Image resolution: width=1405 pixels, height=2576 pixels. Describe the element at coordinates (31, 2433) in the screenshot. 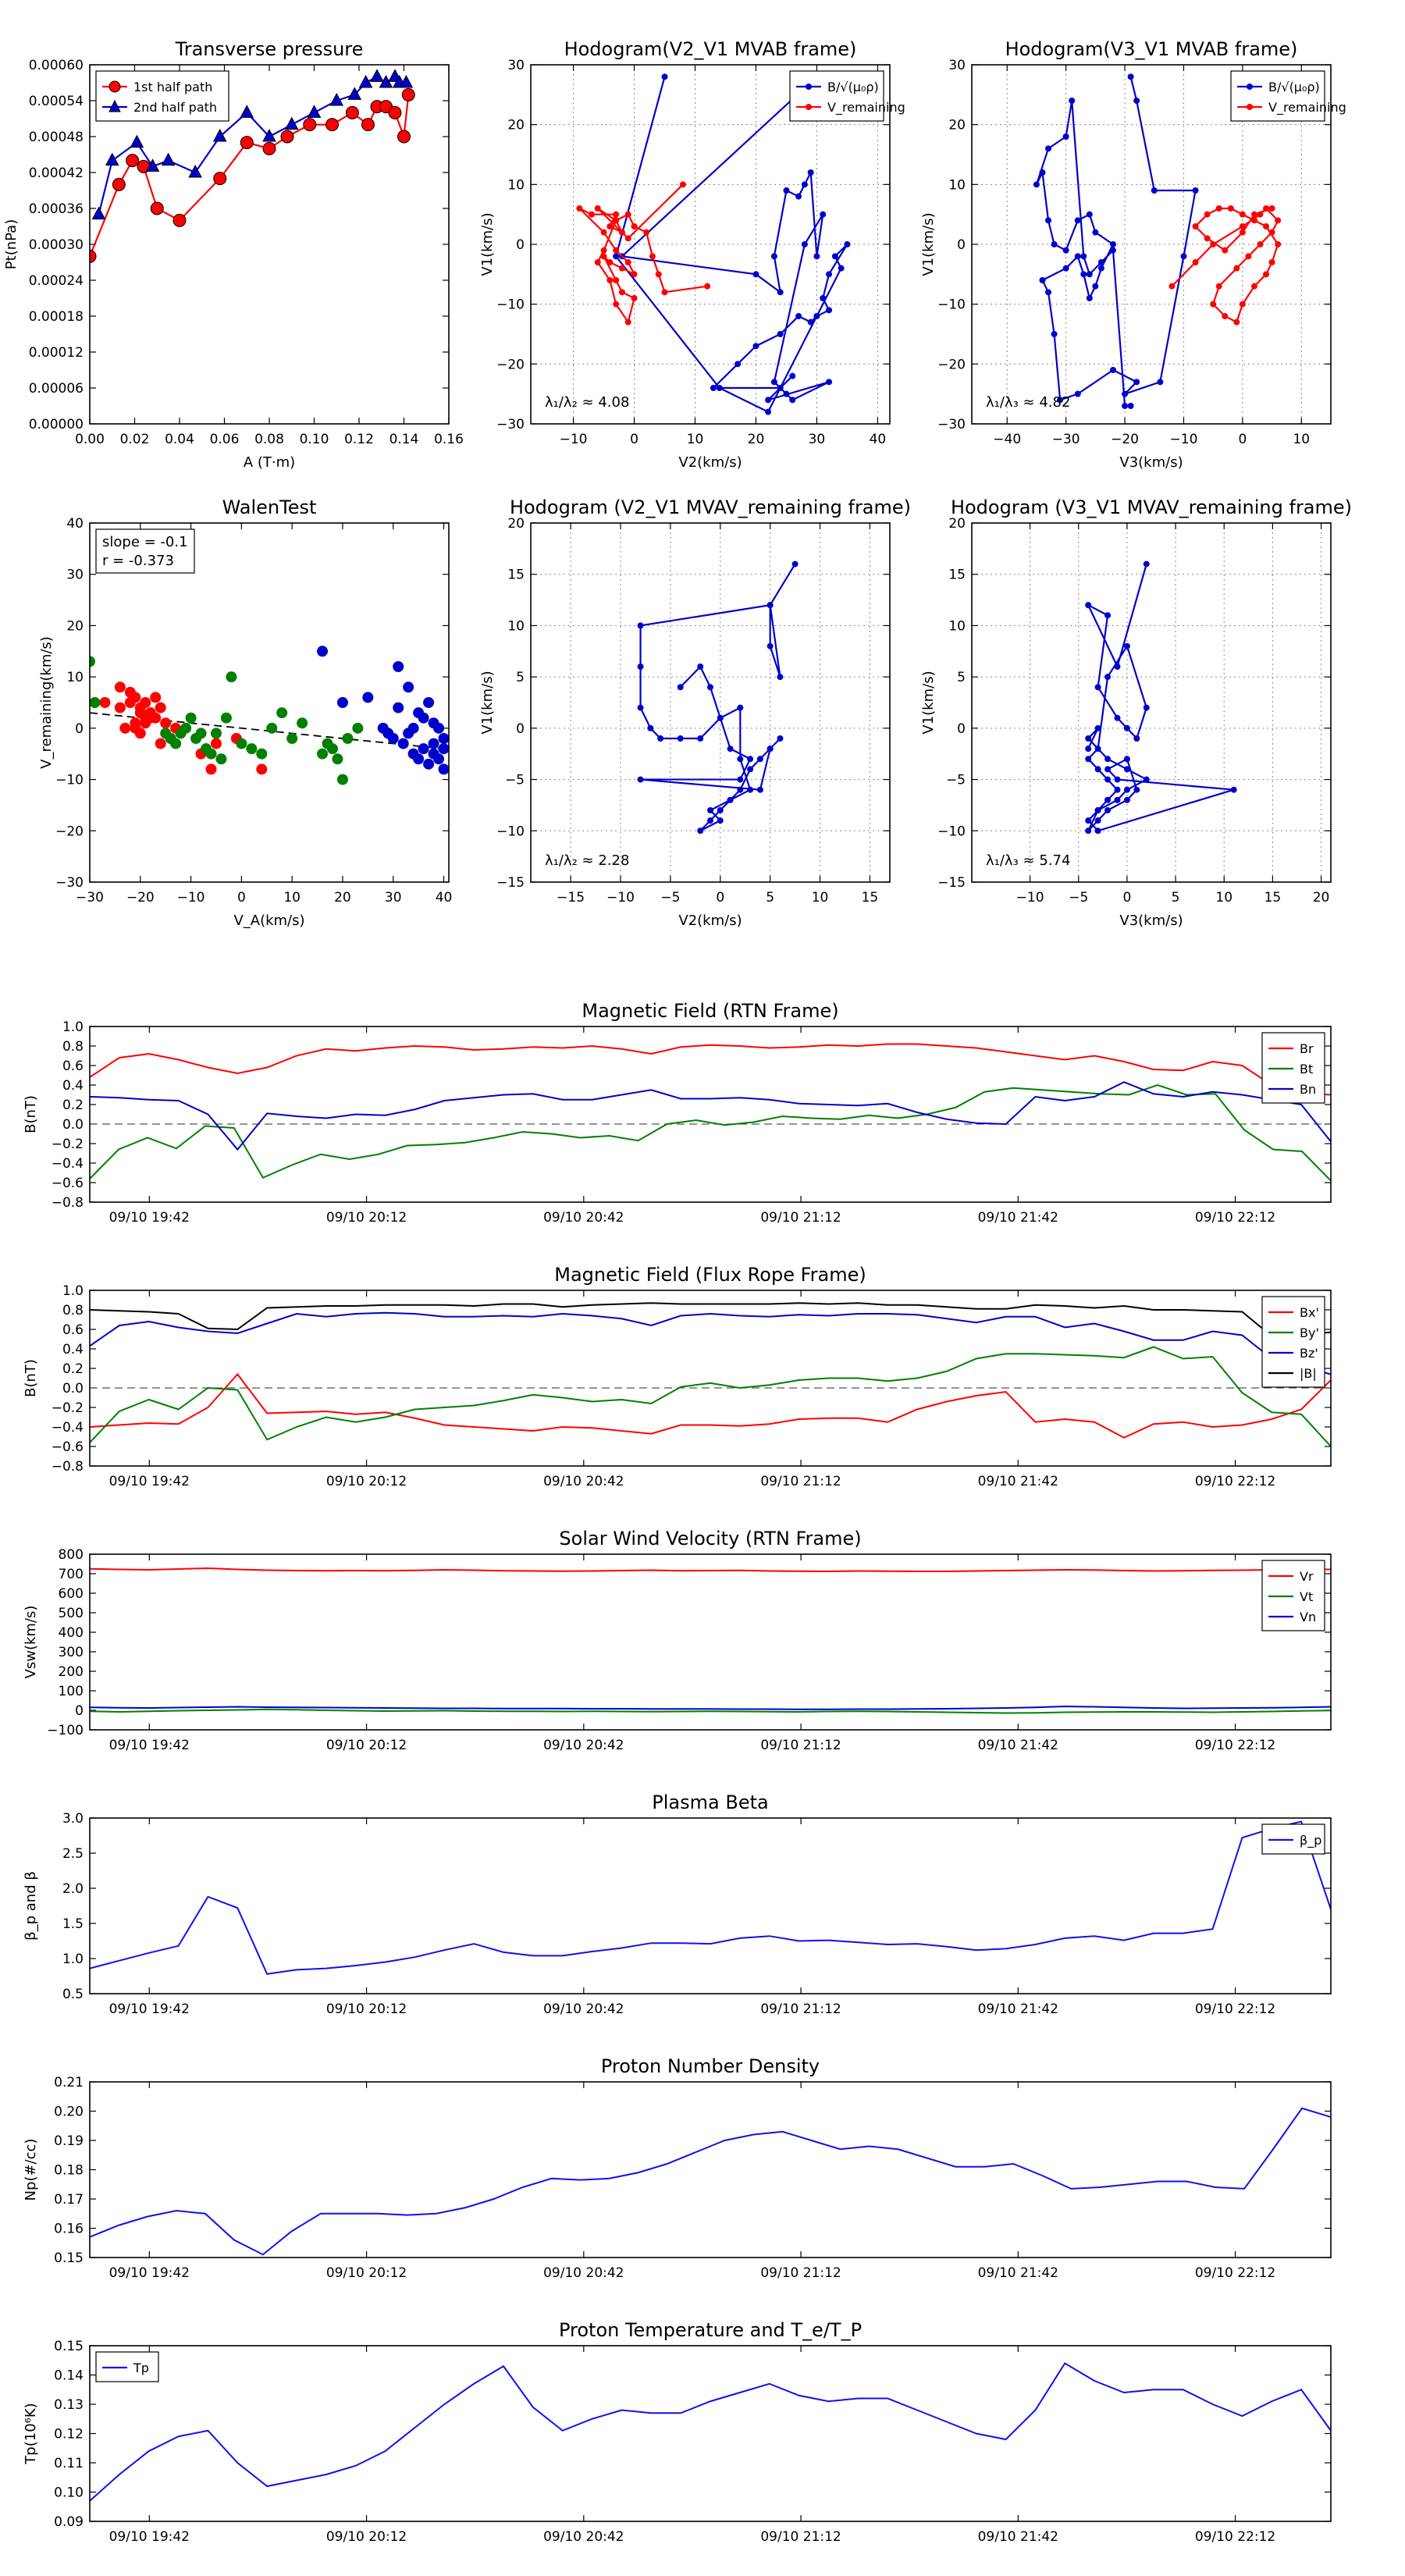

I see `y-axis-label: Tp(10⁶K)` at that location.